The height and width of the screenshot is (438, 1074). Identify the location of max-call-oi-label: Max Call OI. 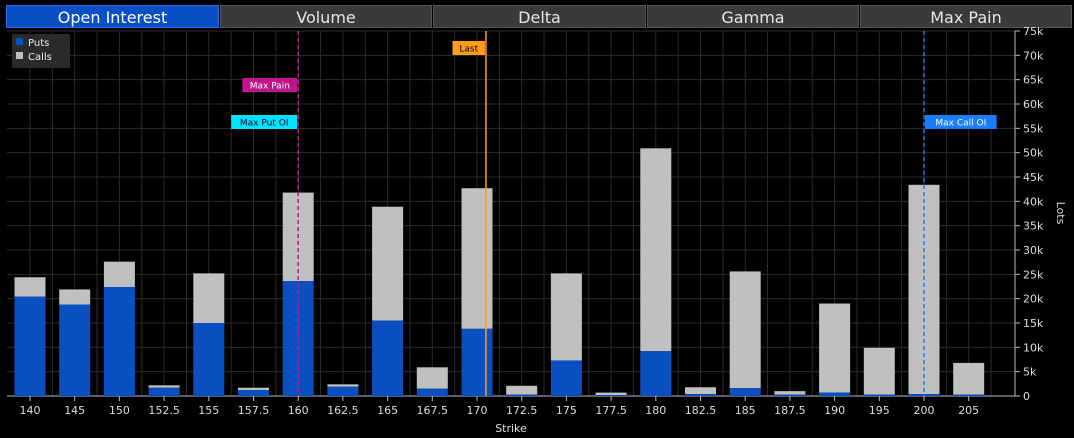
(960, 124).